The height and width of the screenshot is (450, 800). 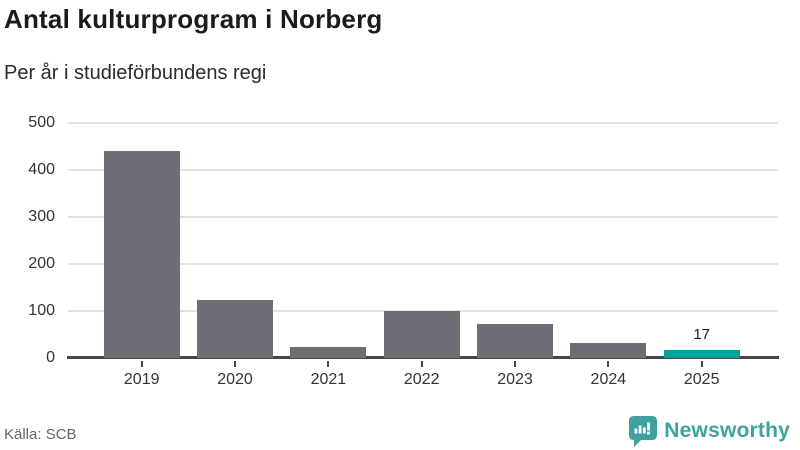 I want to click on bar-value-label-2025: 17, so click(x=702, y=334).